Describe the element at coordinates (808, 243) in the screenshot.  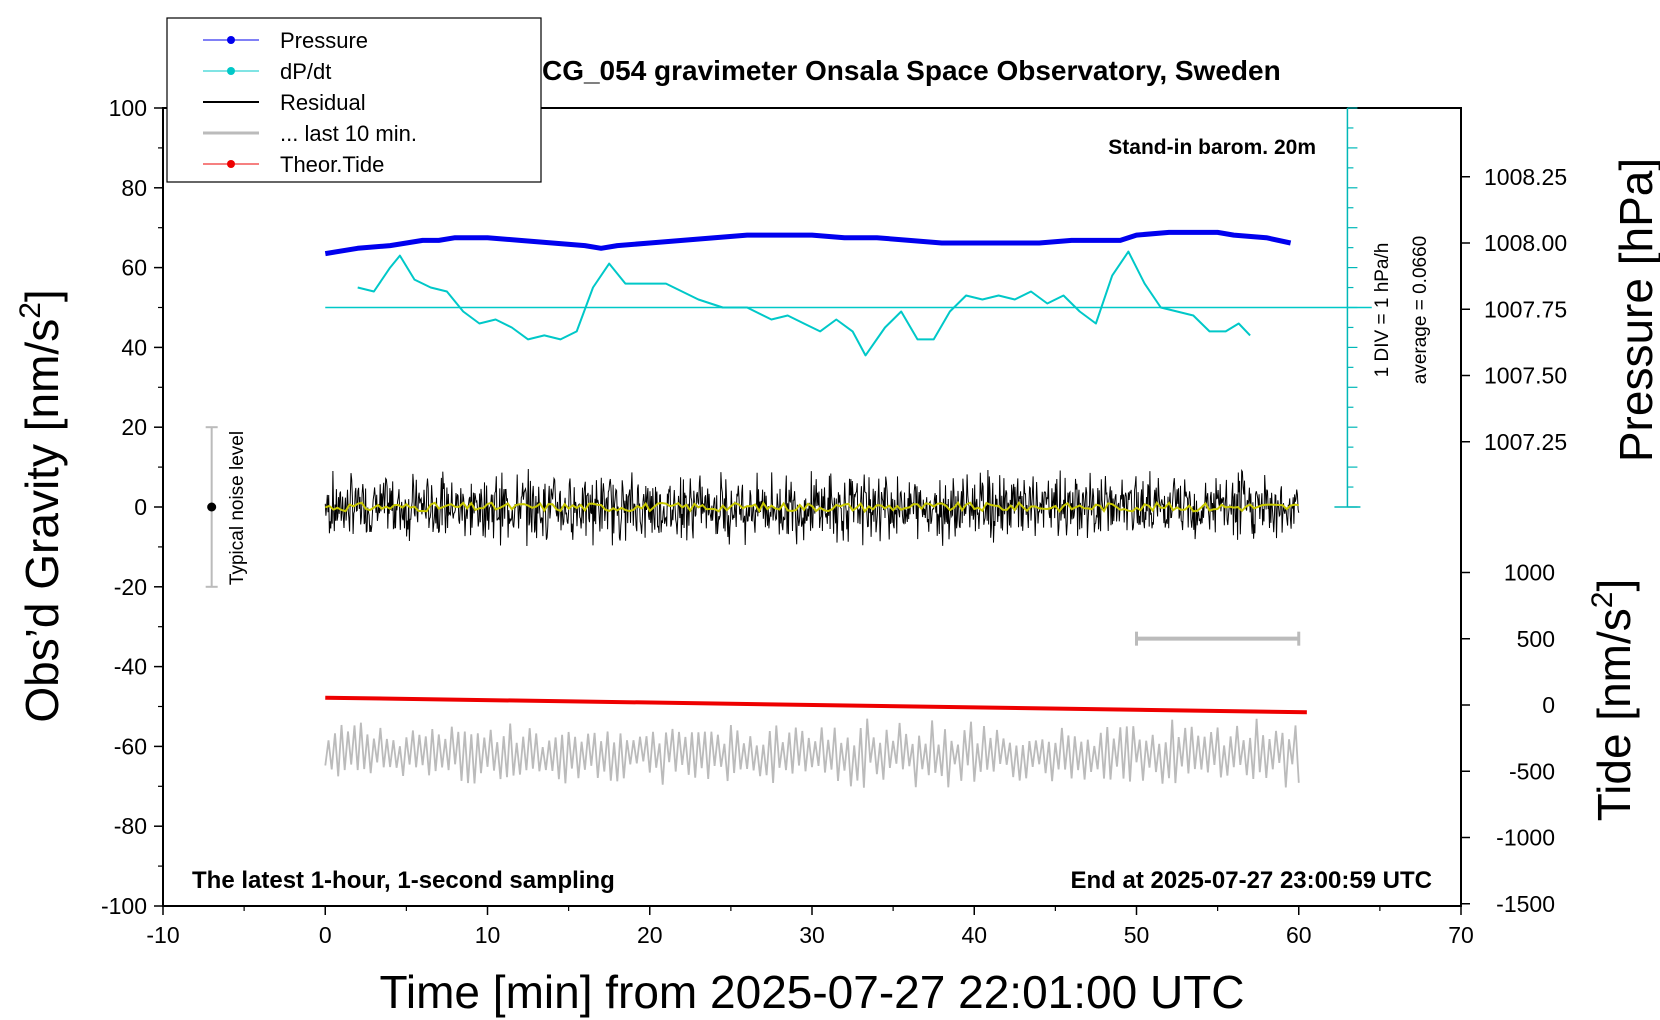
I see `pressure-line` at that location.